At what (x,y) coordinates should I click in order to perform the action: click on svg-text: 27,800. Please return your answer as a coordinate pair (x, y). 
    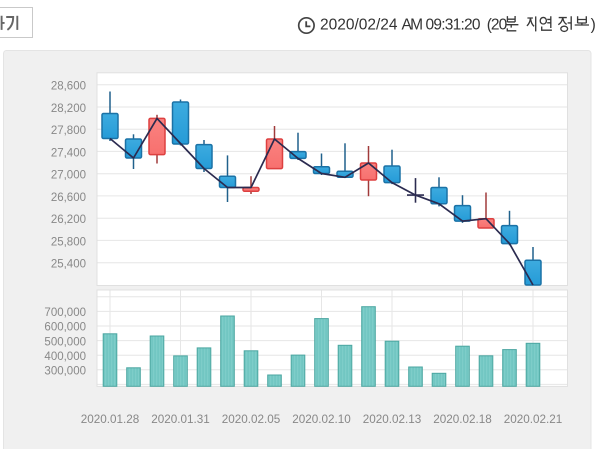
    Looking at the image, I should click on (68, 131).